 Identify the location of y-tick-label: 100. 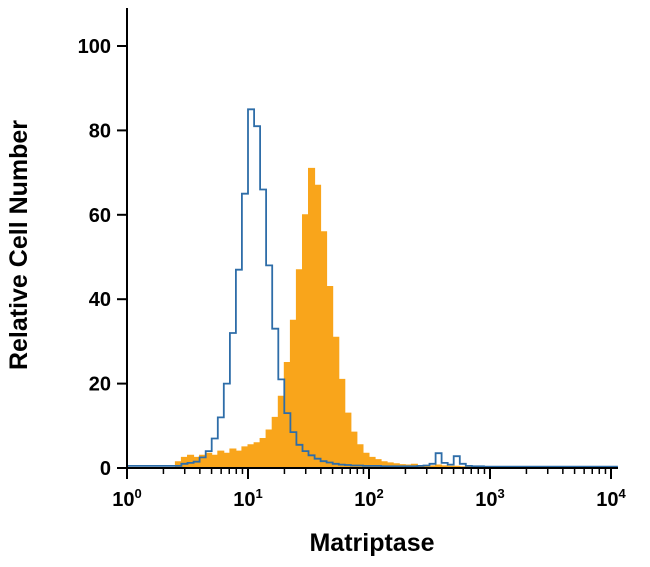
(94, 47).